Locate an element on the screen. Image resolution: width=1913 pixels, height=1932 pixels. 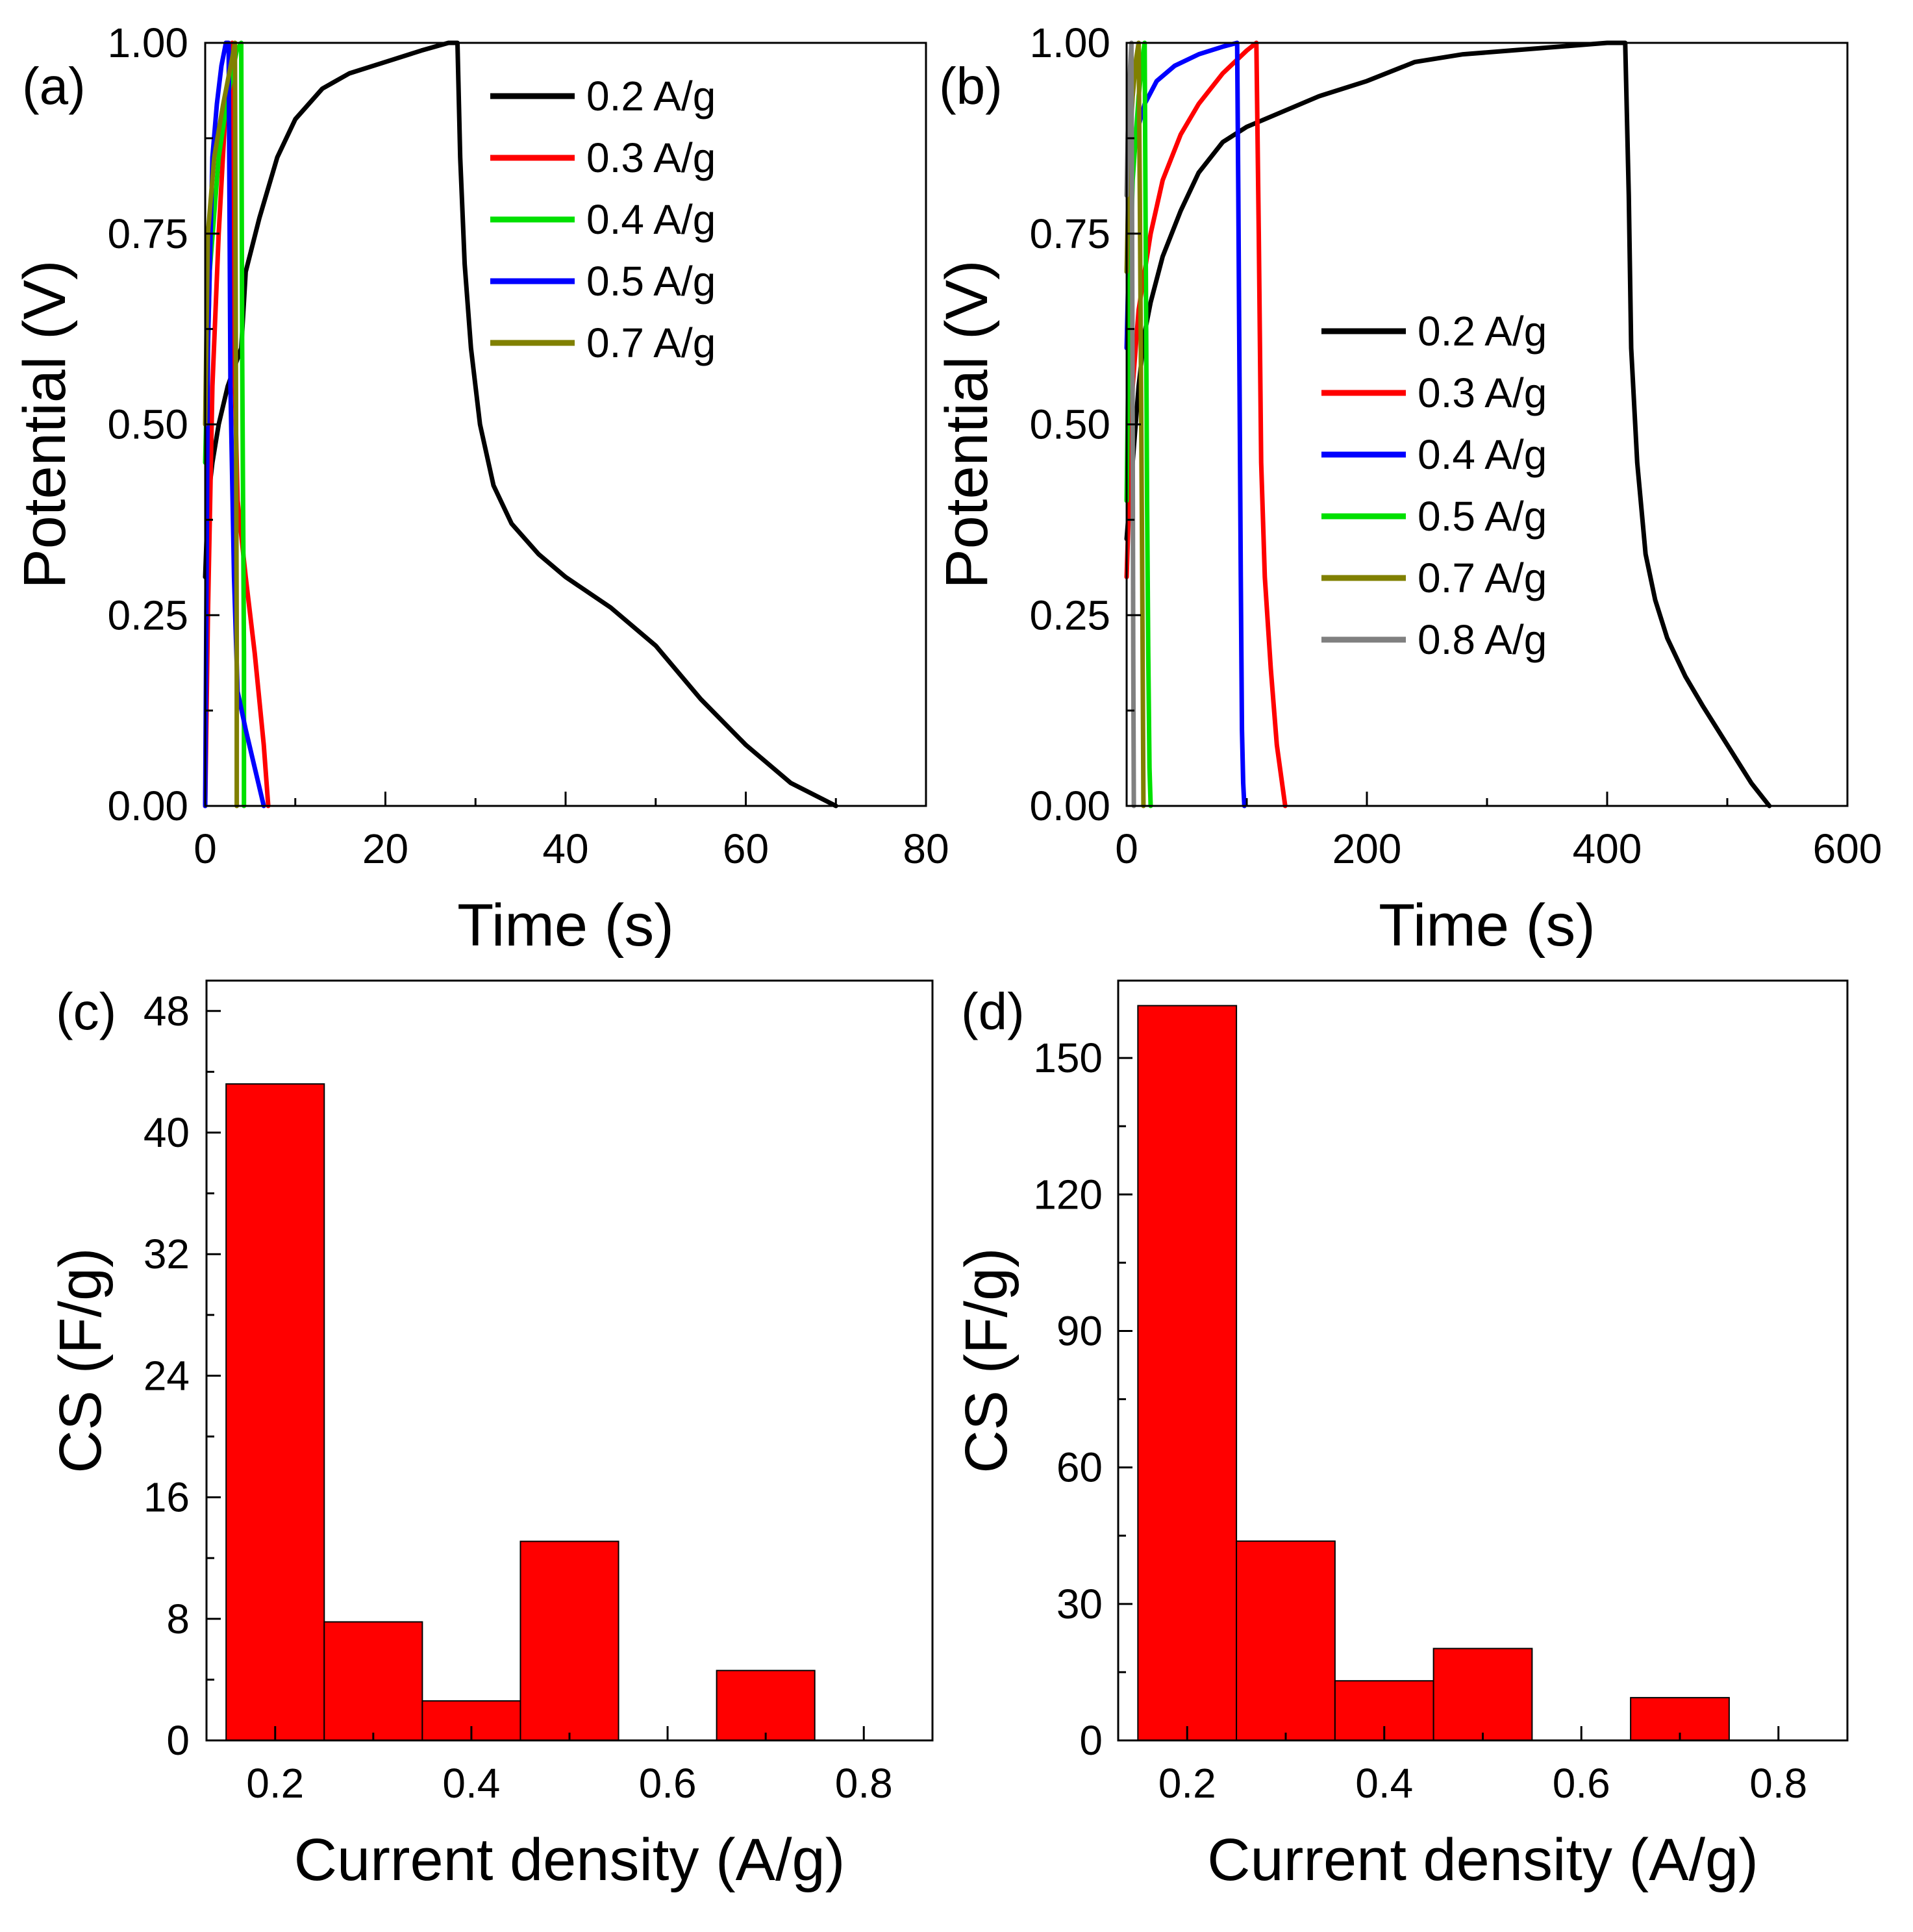
x-tick-label: 400 is located at coordinates (1607, 848).